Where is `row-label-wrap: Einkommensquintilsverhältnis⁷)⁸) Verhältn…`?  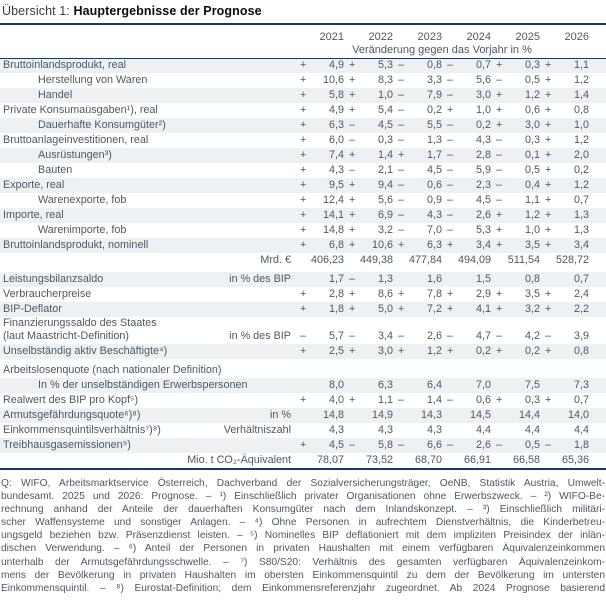
row-label-wrap: Einkommensquintilsverhältnis⁷)⁸) Verhältn… is located at coordinates (147, 430).